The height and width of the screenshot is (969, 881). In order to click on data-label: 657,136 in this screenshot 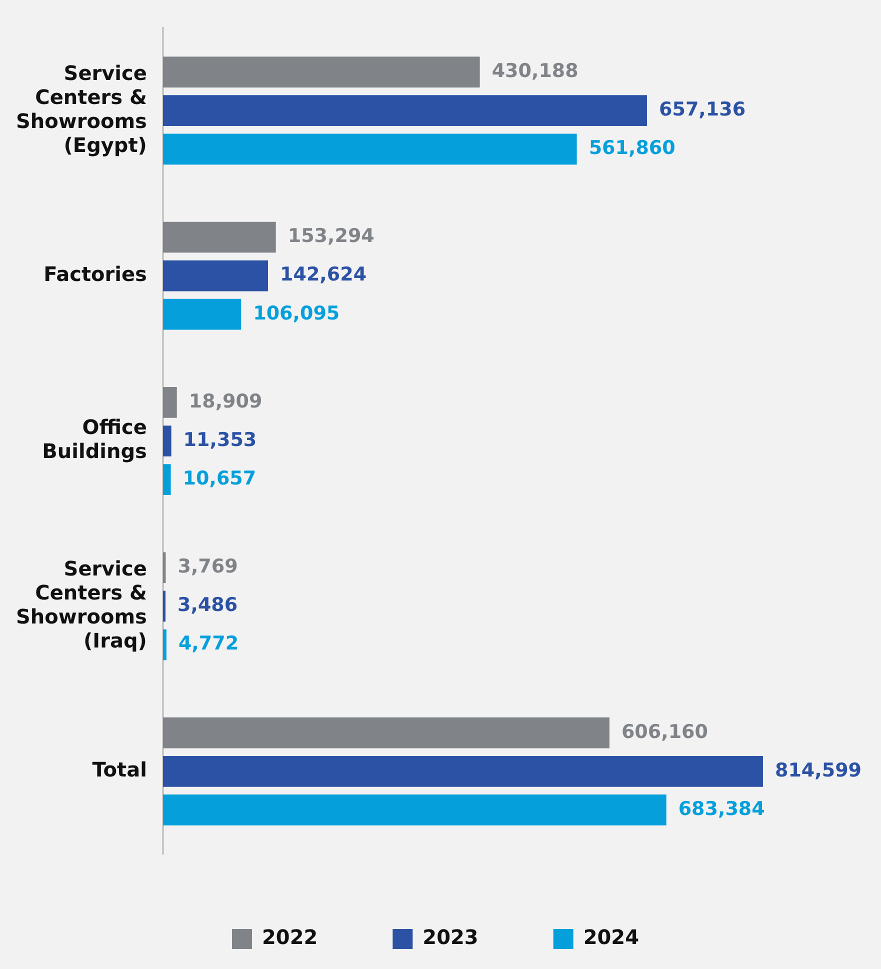, I will do `click(702, 109)`.